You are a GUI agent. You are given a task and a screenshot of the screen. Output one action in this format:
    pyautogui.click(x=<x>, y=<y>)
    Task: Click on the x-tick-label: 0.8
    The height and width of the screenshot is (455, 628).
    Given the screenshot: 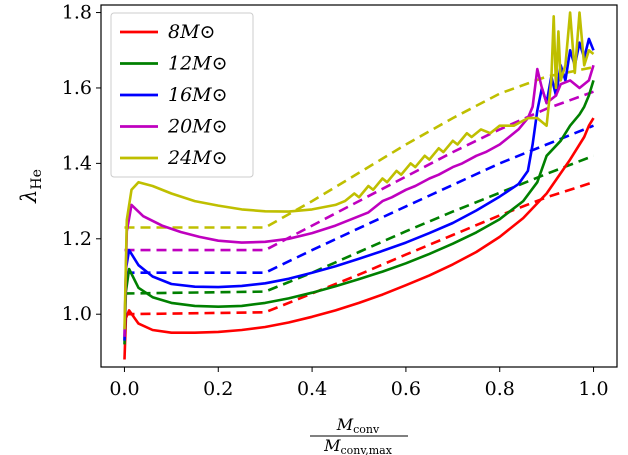 What is the action you would take?
    pyautogui.click(x=500, y=389)
    